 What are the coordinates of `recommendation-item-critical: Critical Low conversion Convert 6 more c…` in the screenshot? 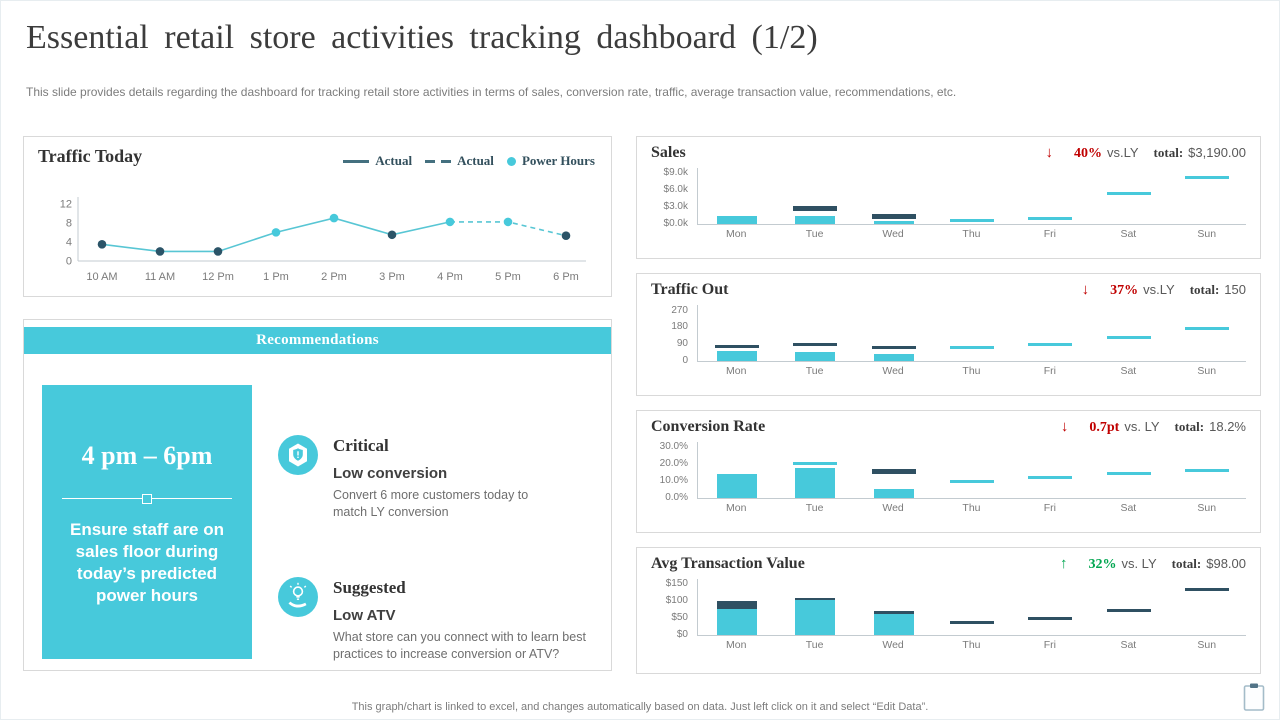 It's located at (436, 478).